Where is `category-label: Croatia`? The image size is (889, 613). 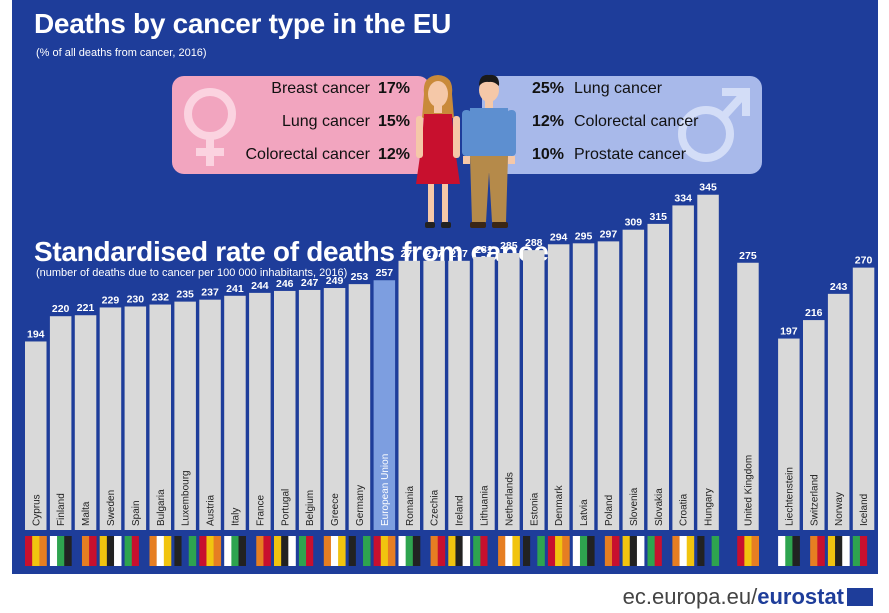
category-label: Croatia is located at coordinates (684, 509).